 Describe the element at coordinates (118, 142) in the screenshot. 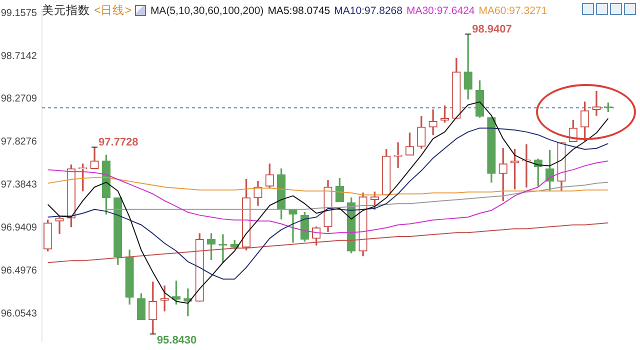

I see `annotation: 97.7728` at that location.